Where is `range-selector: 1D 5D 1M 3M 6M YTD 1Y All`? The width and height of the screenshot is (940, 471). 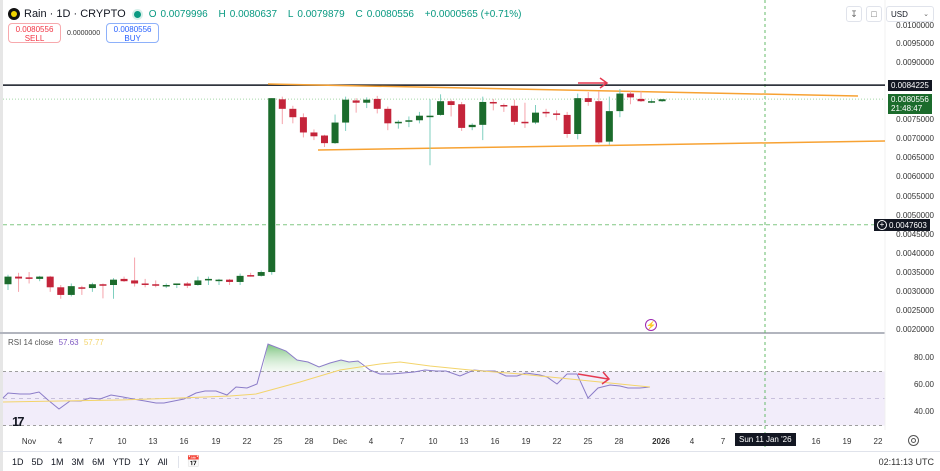 range-selector: 1D 5D 1M 3M 6M YTD 1Y All is located at coordinates (94, 462).